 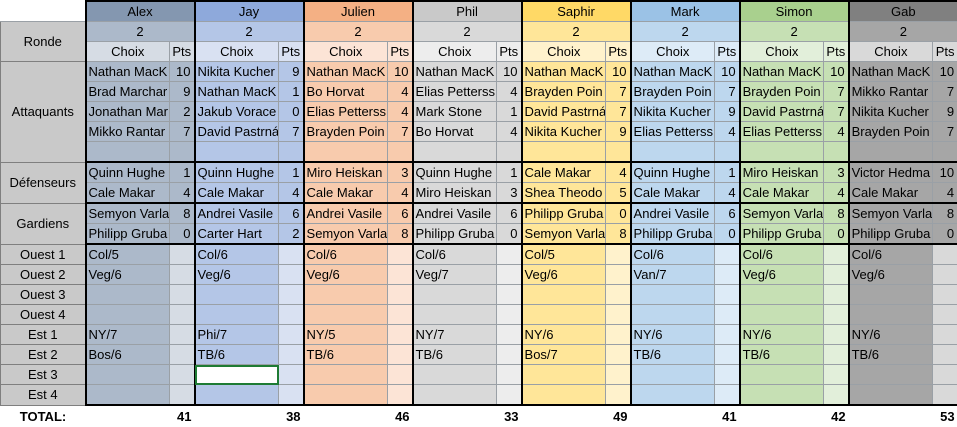 I want to click on pick-name: Shea Theodo, so click(x=563, y=193).